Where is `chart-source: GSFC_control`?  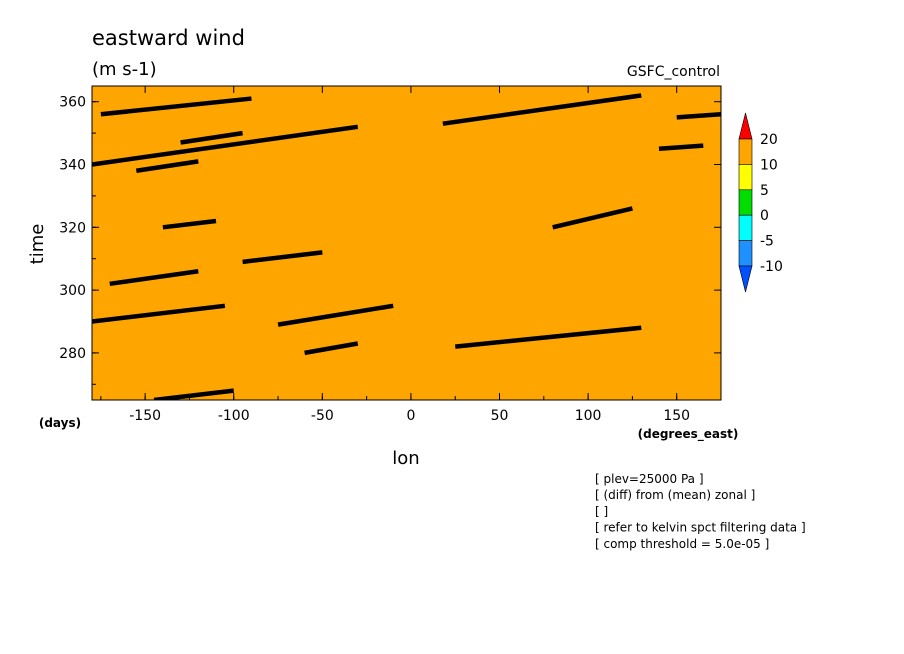
chart-source: GSFC_control is located at coordinates (673, 72).